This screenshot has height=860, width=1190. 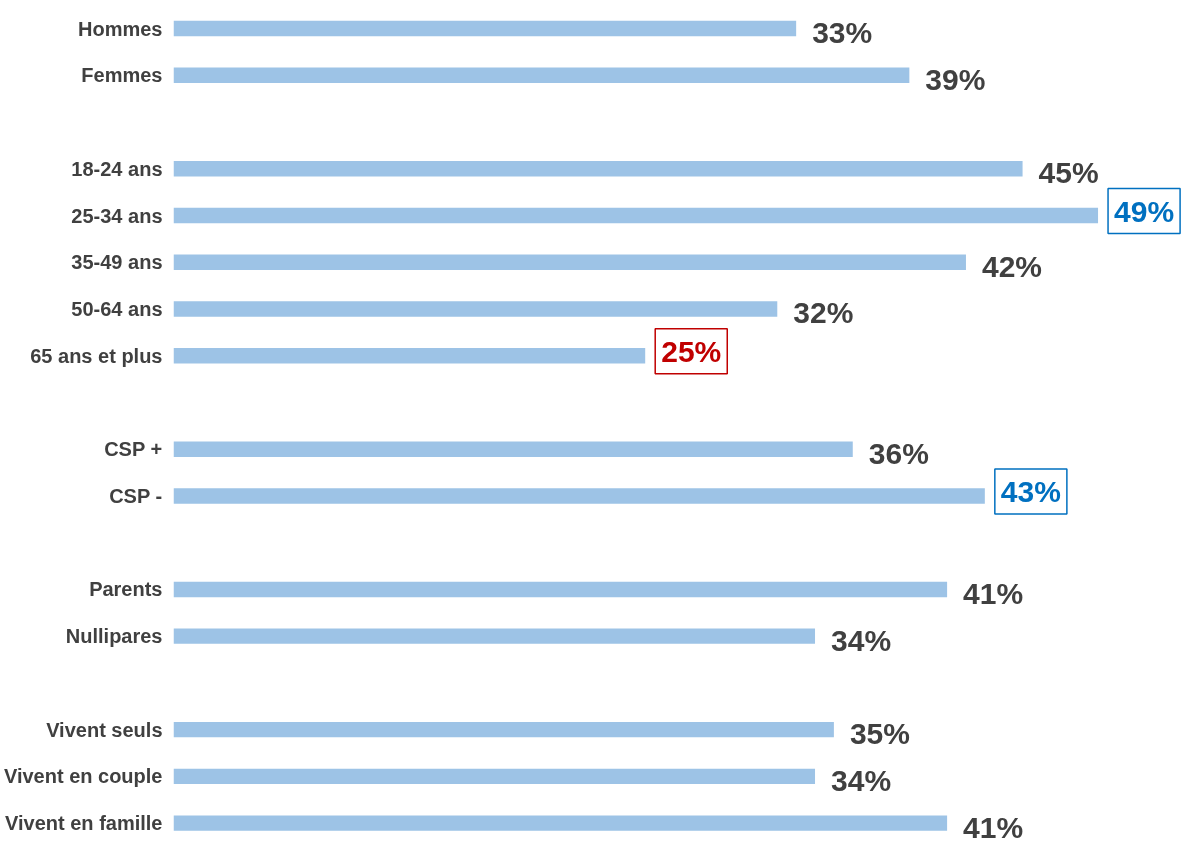 I want to click on y-tick-label: 35-49 ans, so click(x=117, y=262).